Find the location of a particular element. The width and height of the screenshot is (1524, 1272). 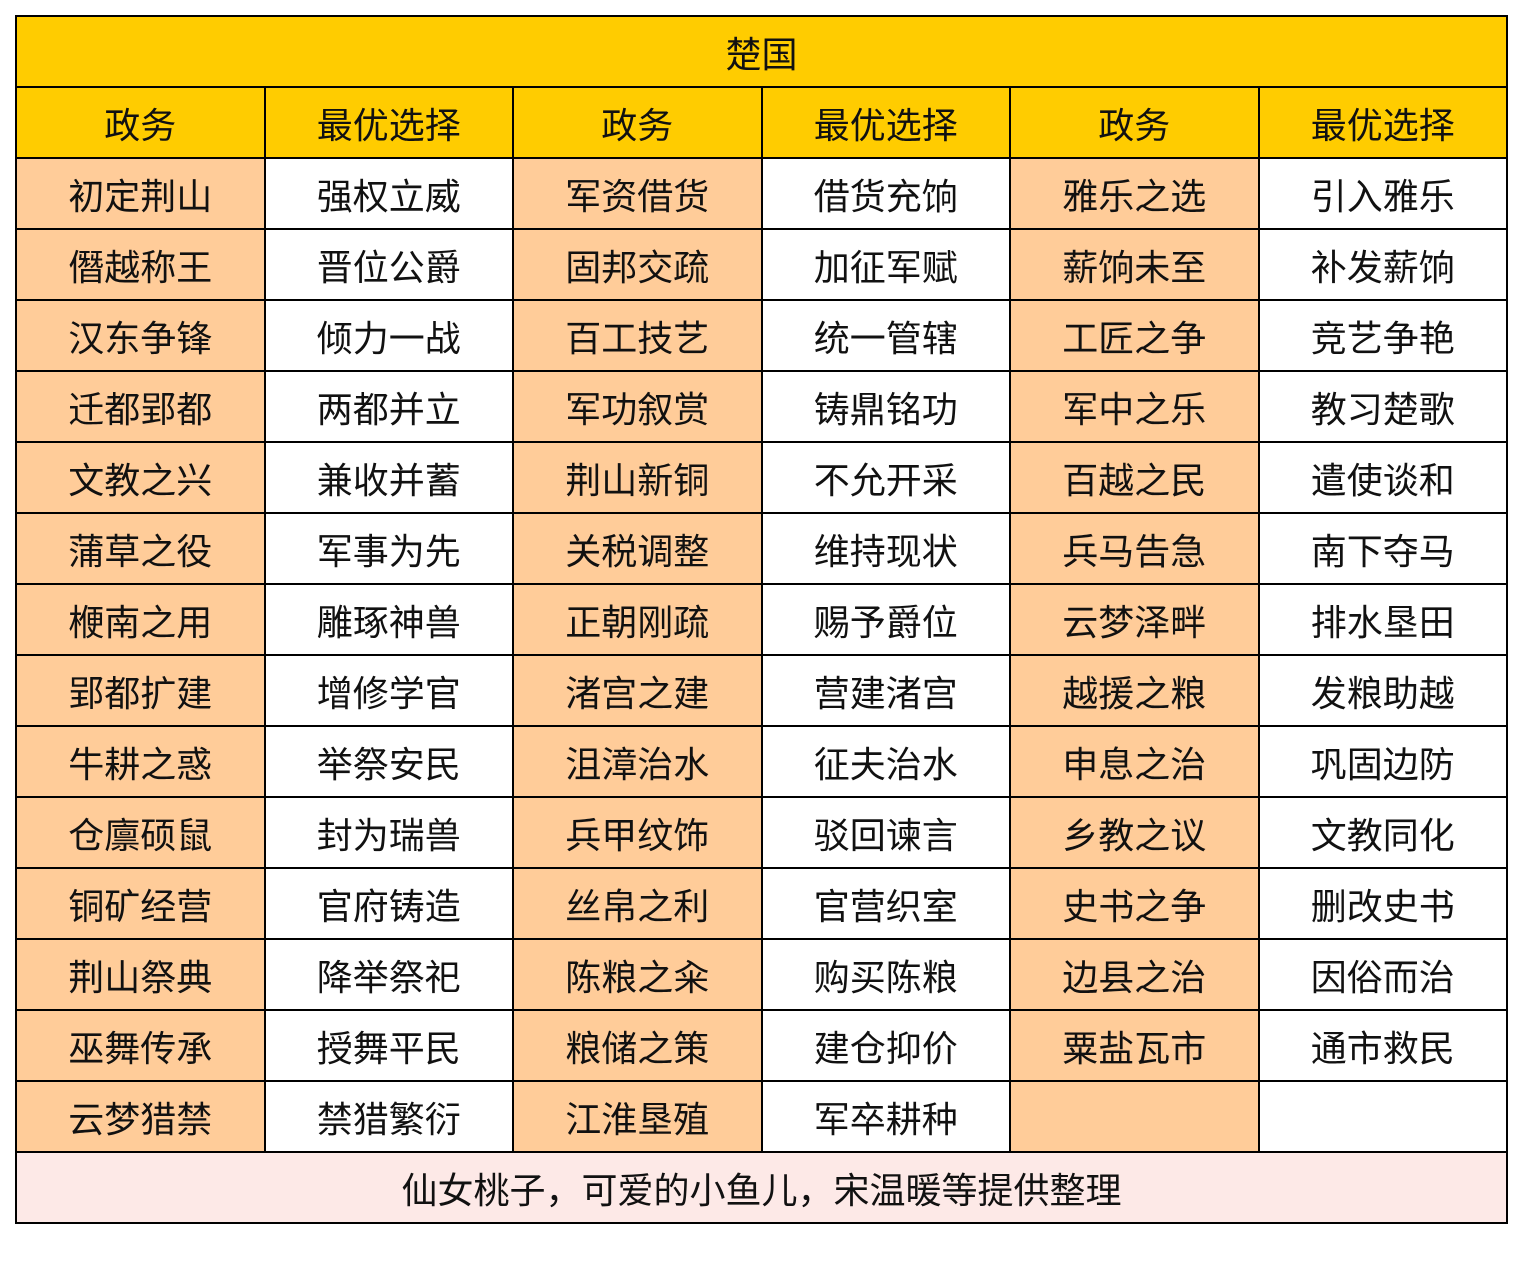

affair-cell: 渚宫之建 is located at coordinates (637, 690).